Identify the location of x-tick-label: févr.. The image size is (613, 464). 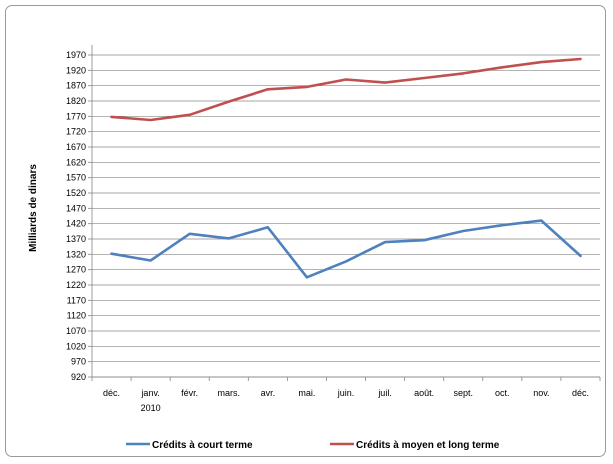
(189, 393).